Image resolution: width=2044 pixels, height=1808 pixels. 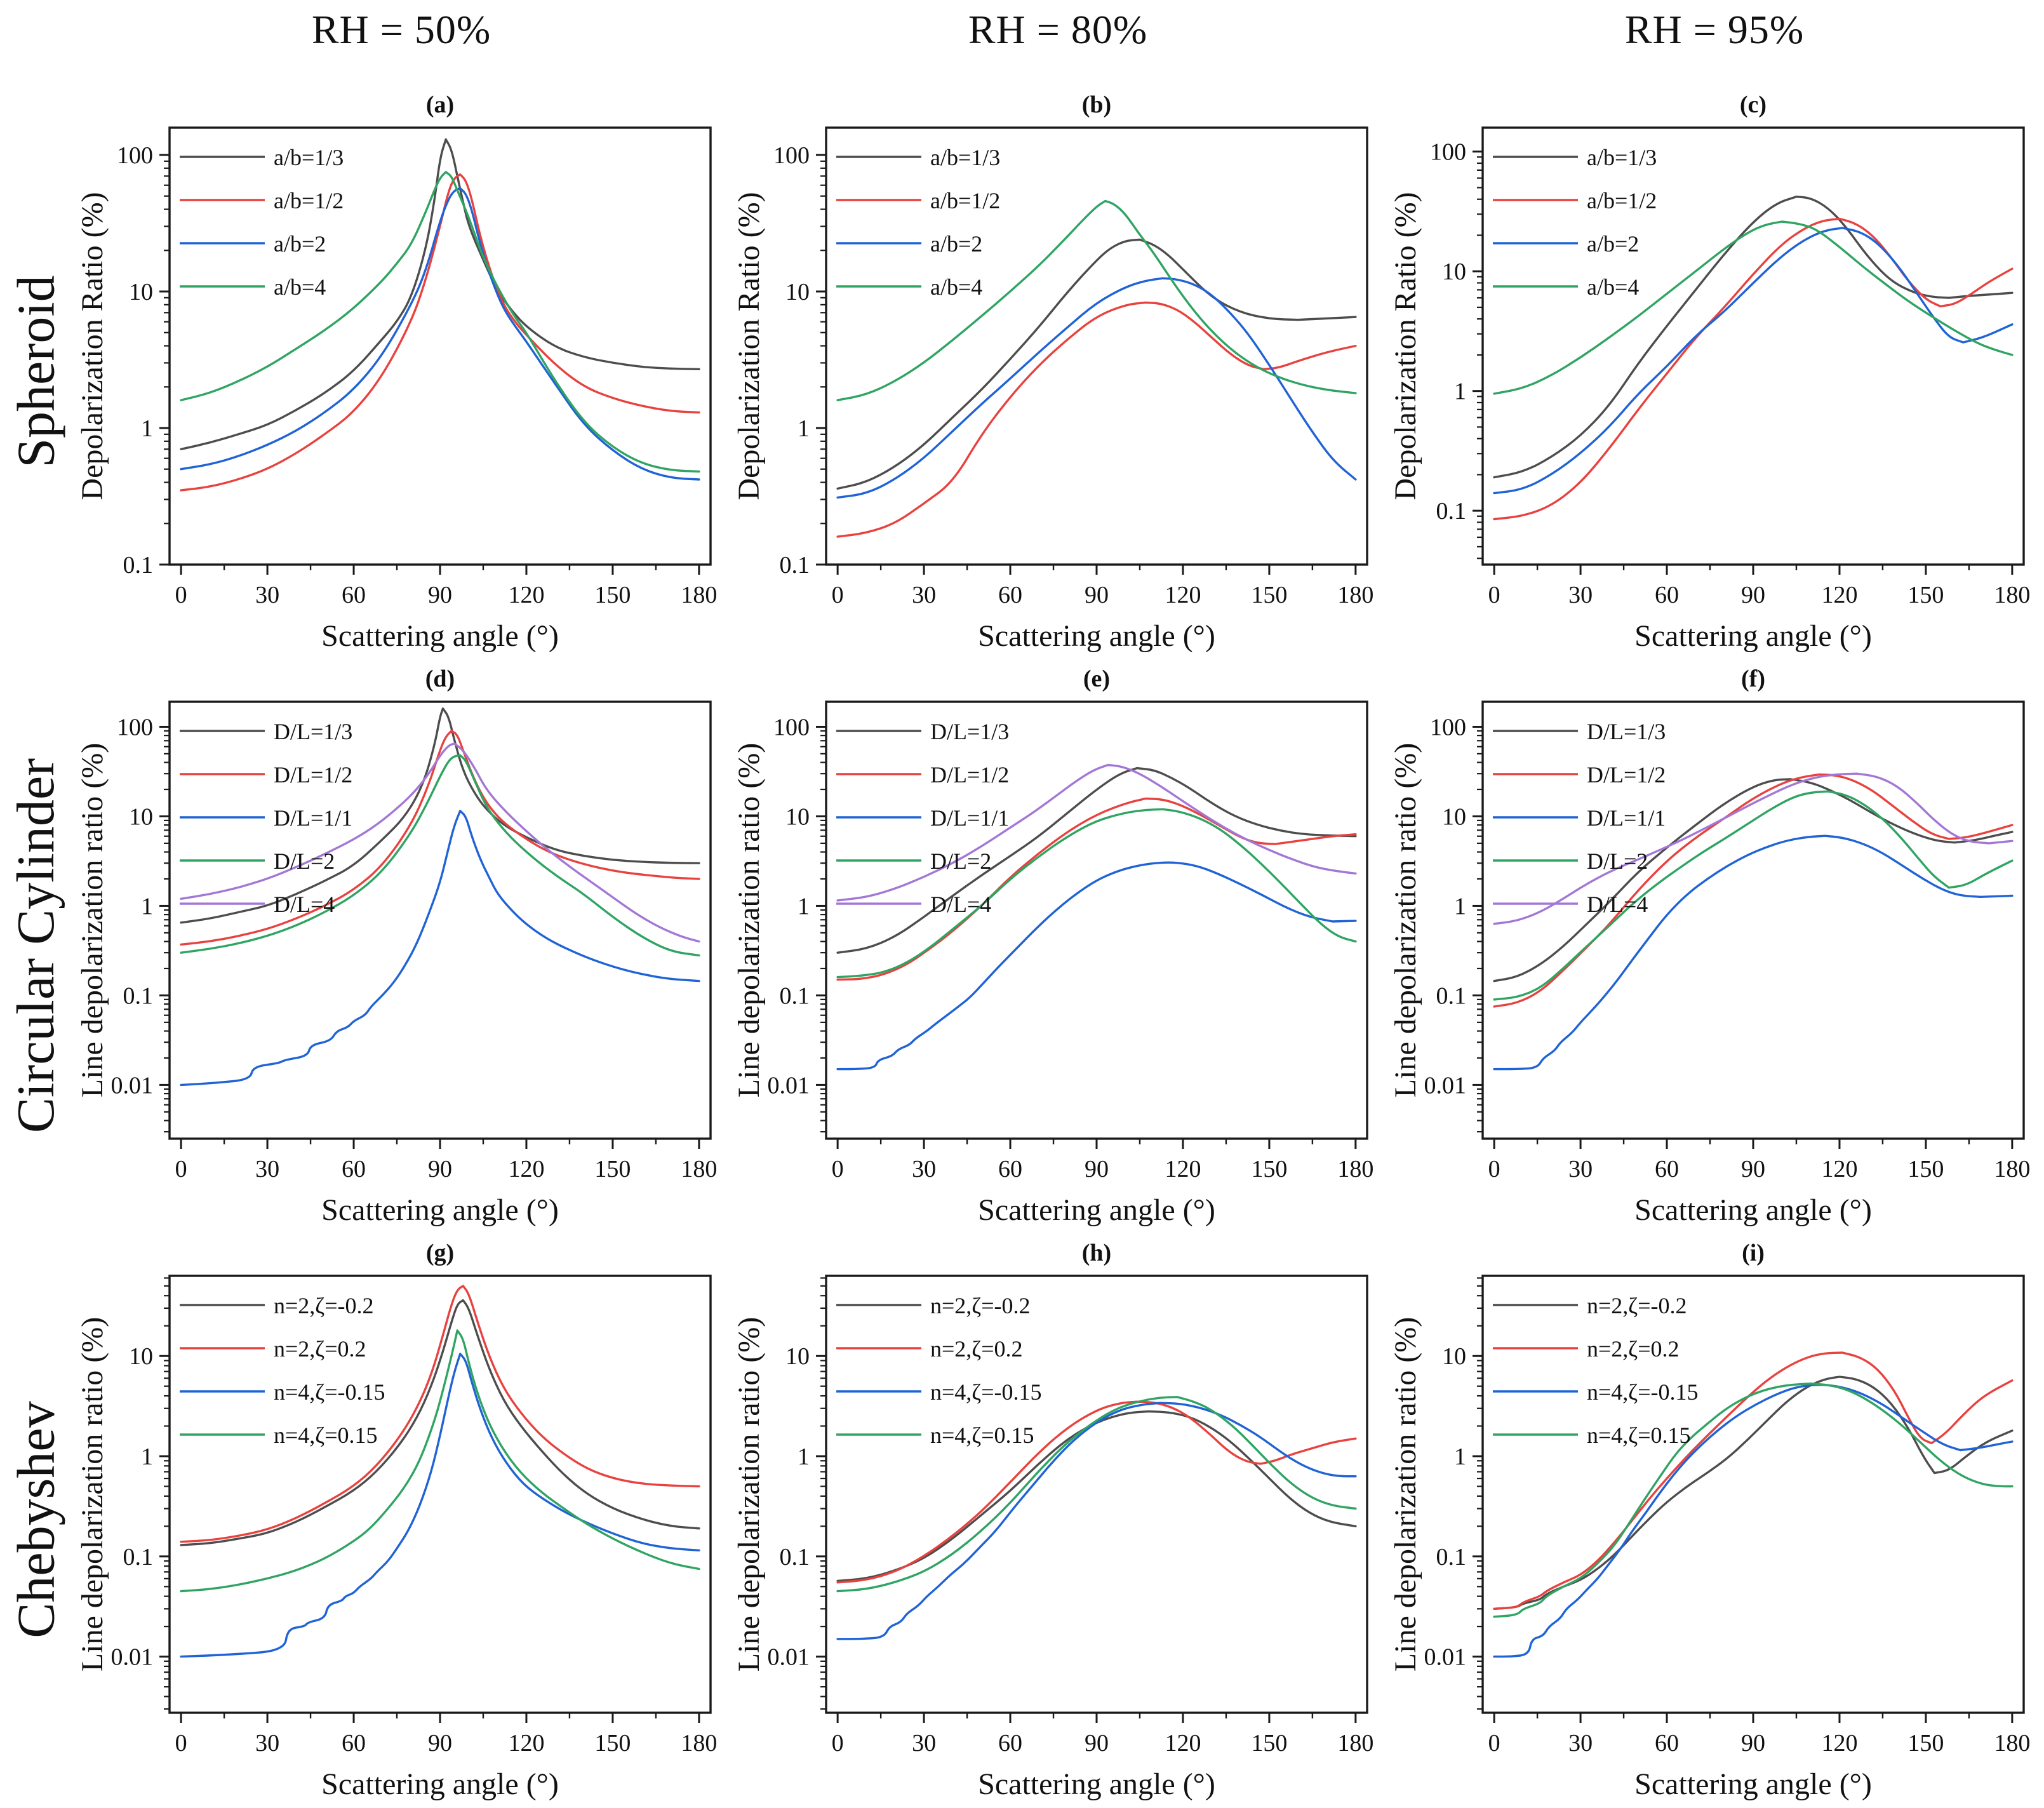 I want to click on row-label-cell-chebyshev: Chebyshev, so click(x=36, y=1520).